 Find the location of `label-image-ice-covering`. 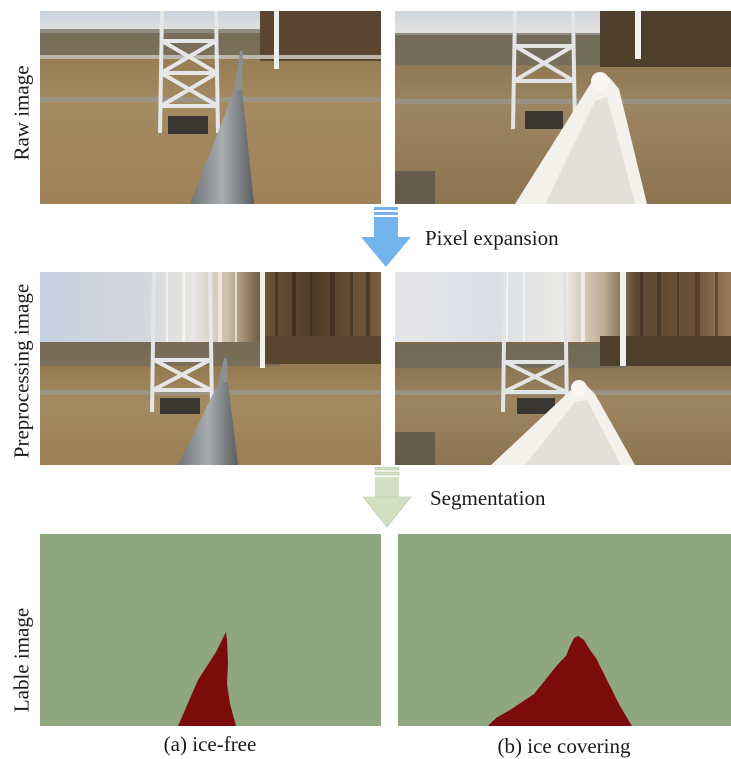

label-image-ice-covering is located at coordinates (564, 630).